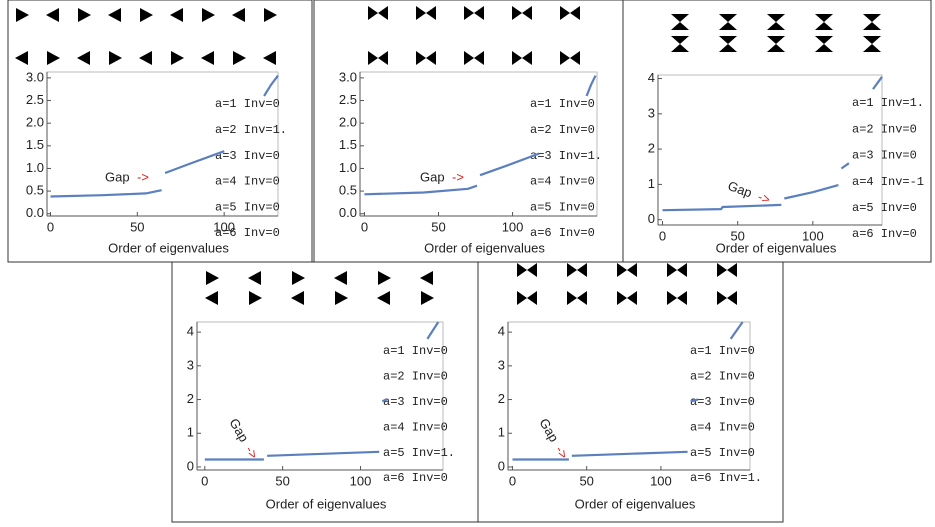 The image size is (935, 527). I want to click on inv-label: a=3 Inv=1., so click(566, 156).